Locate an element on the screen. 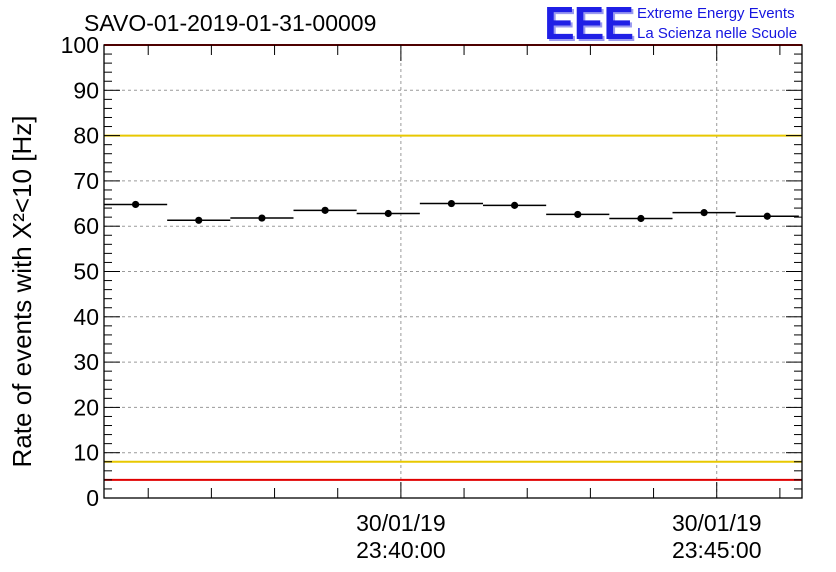 The image size is (836, 572). data-series is located at coordinates (451, 211).